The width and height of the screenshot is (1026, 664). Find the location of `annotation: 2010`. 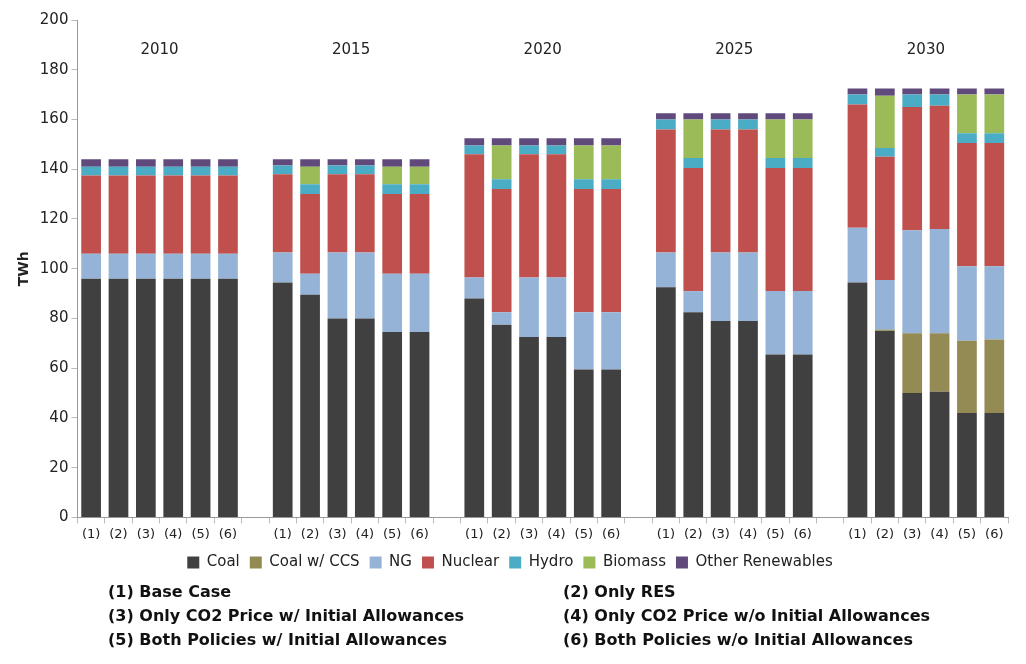

annotation: 2010 is located at coordinates (159, 48).